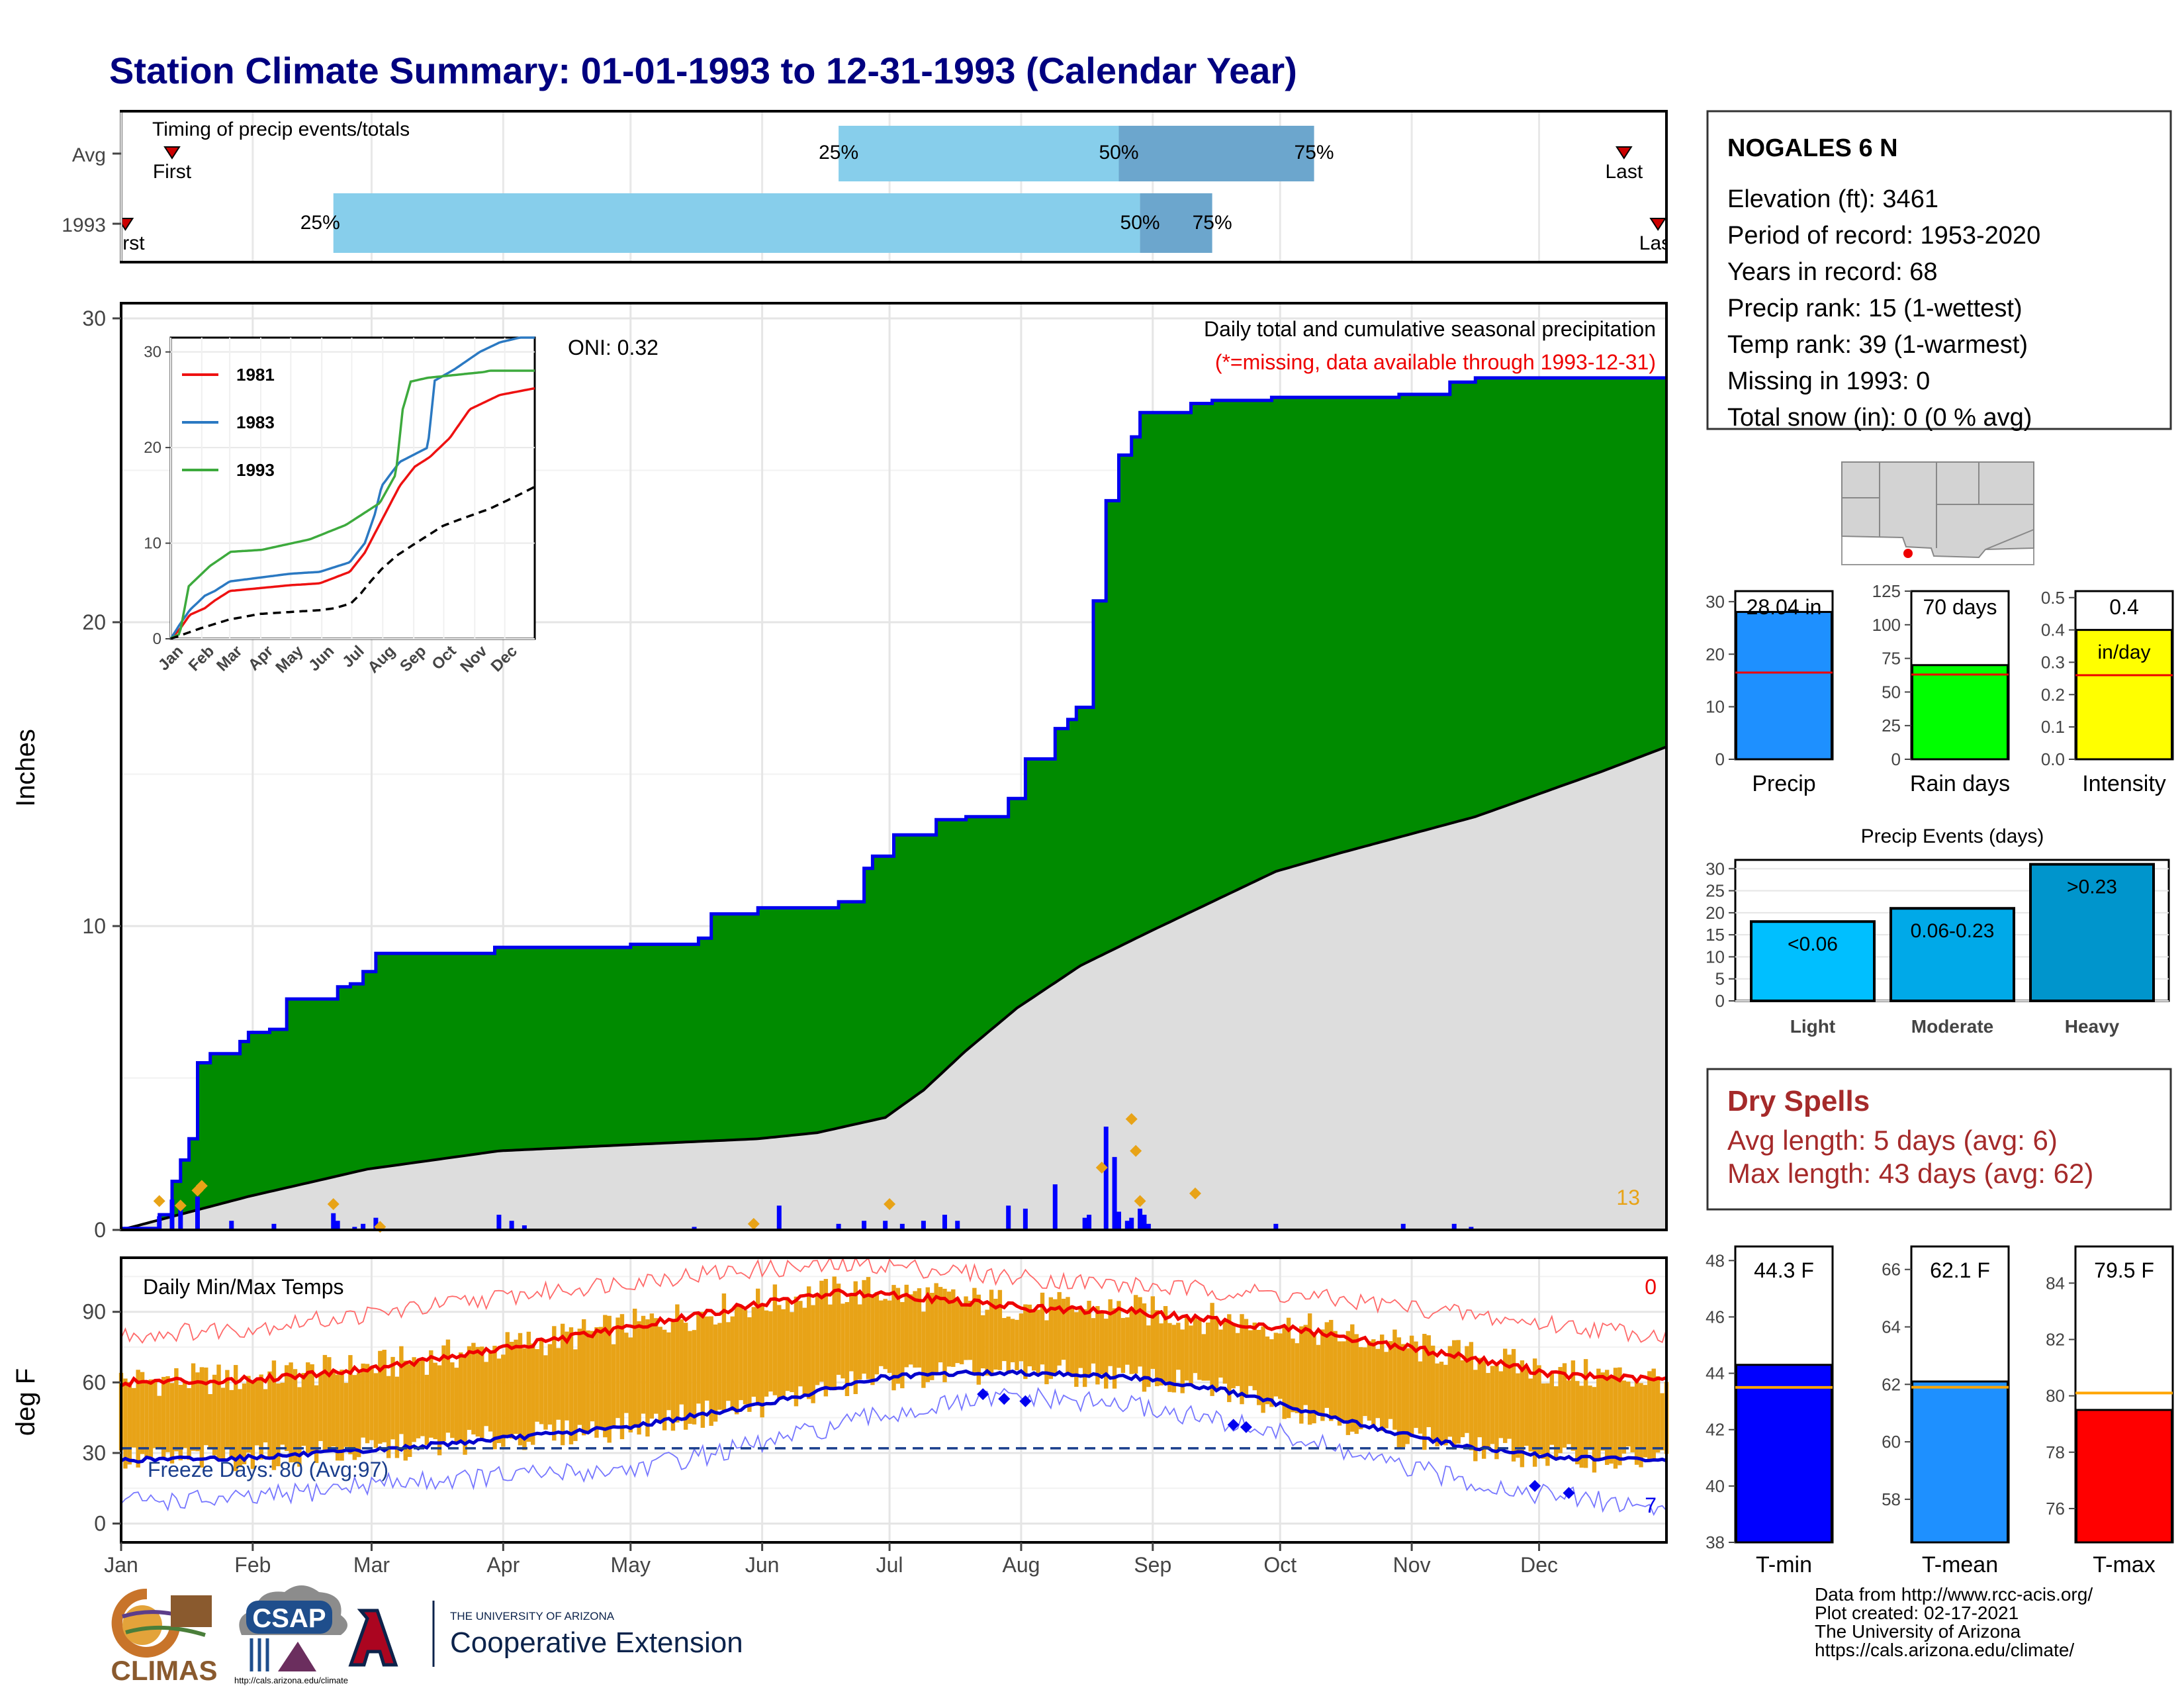  Describe the element at coordinates (26, 768) in the screenshot. I see `precip-y-axis-label: Inches` at that location.